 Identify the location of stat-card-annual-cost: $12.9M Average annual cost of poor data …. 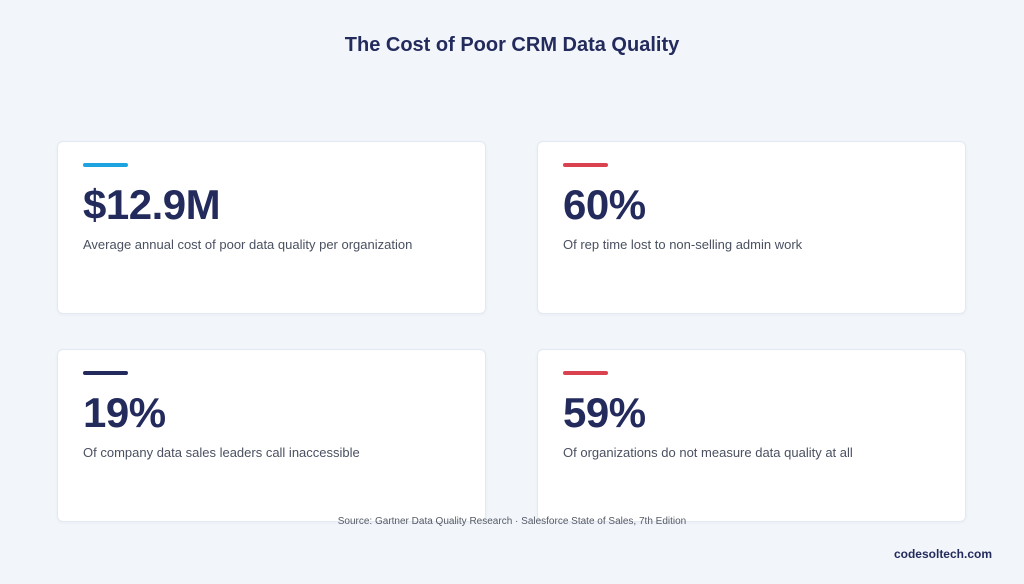
(271, 227).